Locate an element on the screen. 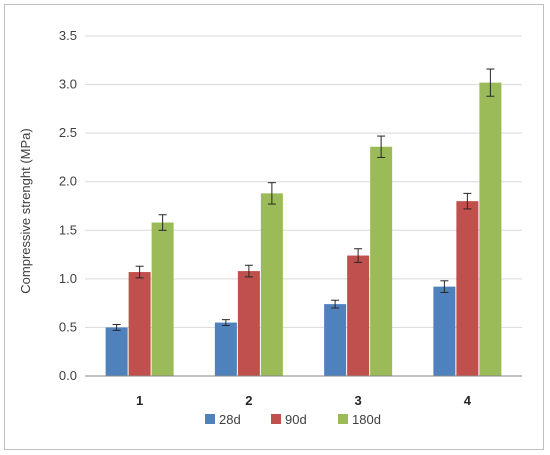 The width and height of the screenshot is (550, 455). y-axis-ticks: 0.0 0.5 1.0 1.5 2.0 2.5 3.0 3.5 is located at coordinates (68, 205).